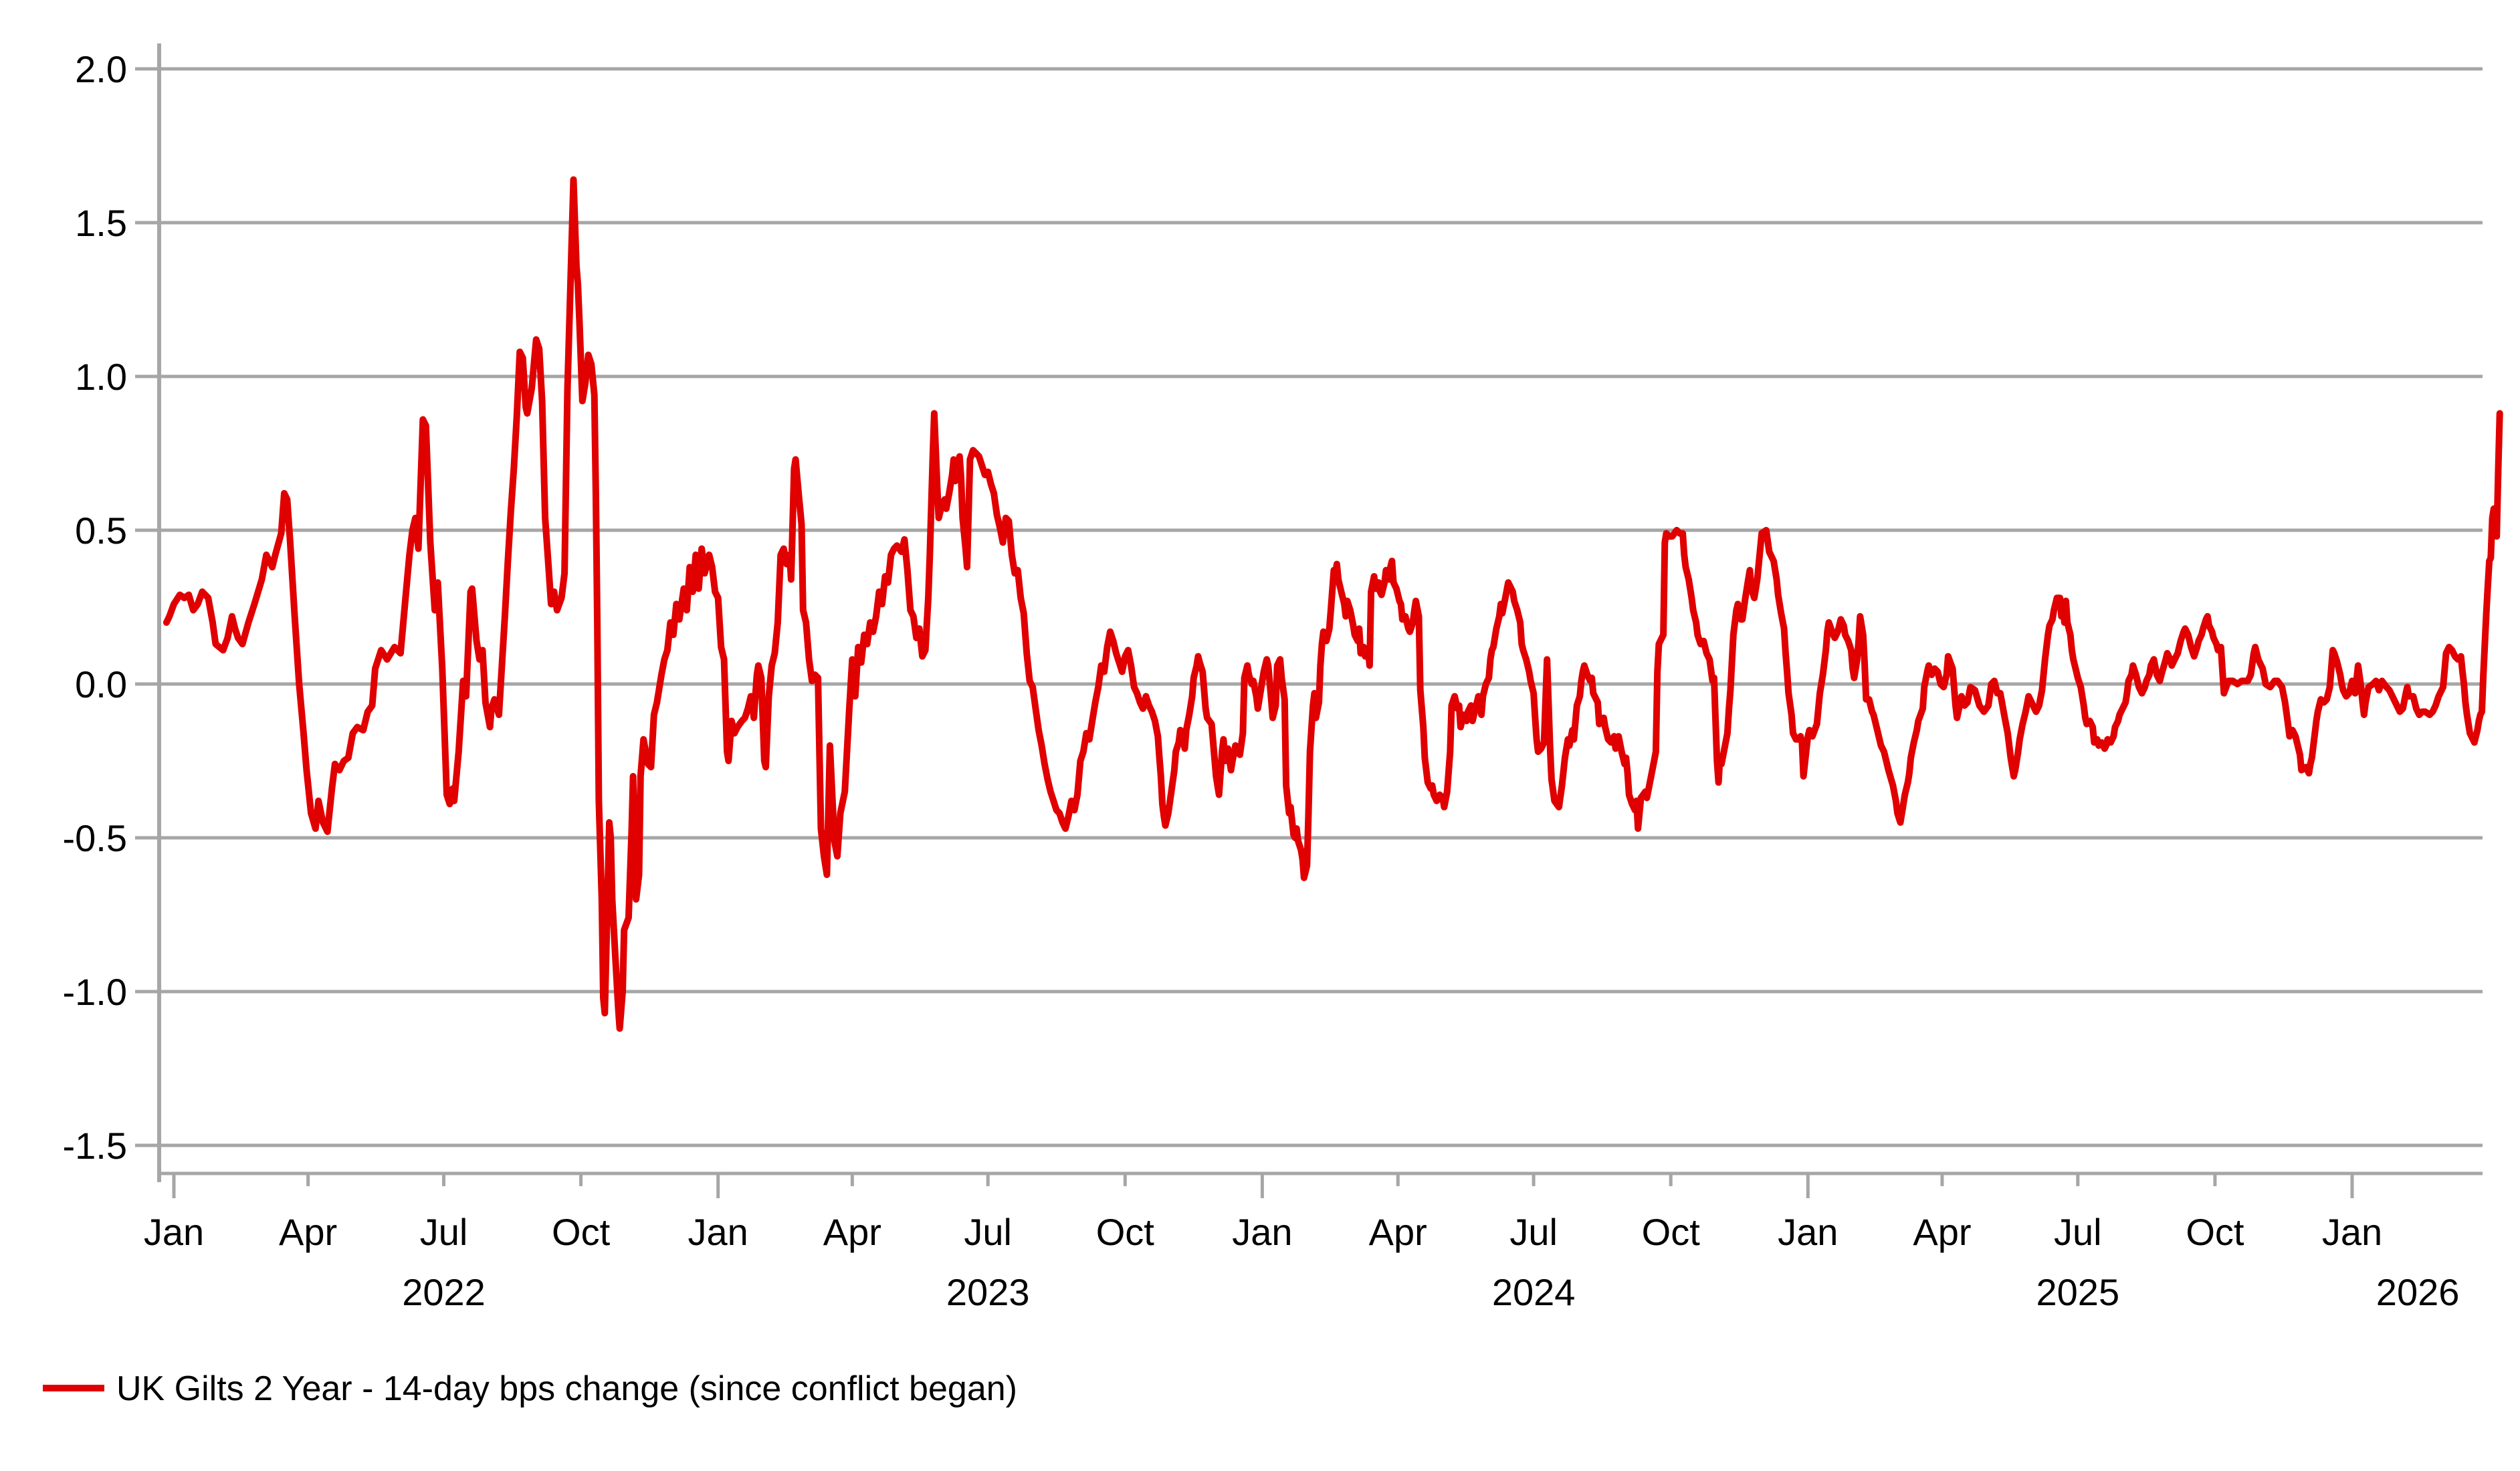  Describe the element at coordinates (1534, 1292) in the screenshot. I see `x-axis-year-label: 2024` at that location.